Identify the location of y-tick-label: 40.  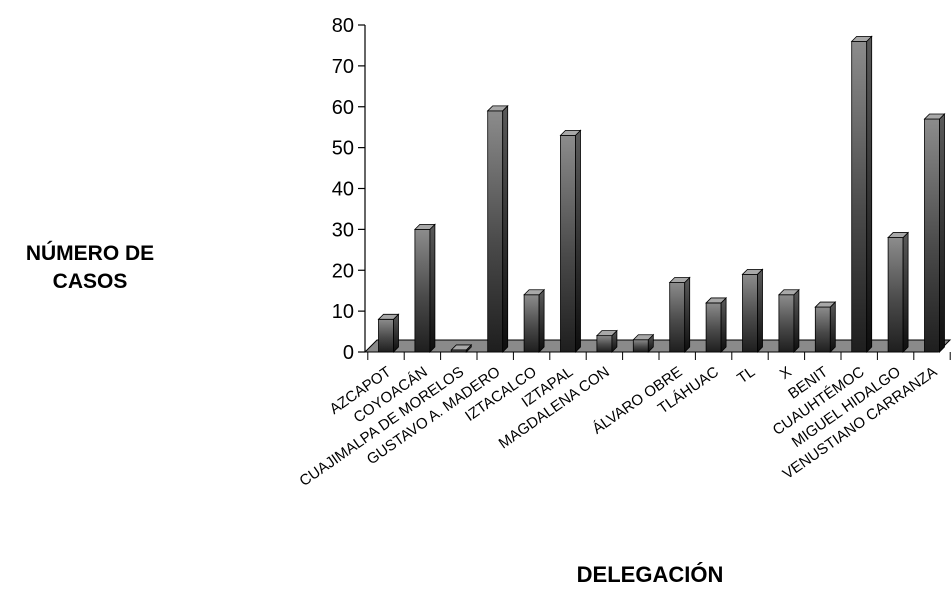
(343, 190).